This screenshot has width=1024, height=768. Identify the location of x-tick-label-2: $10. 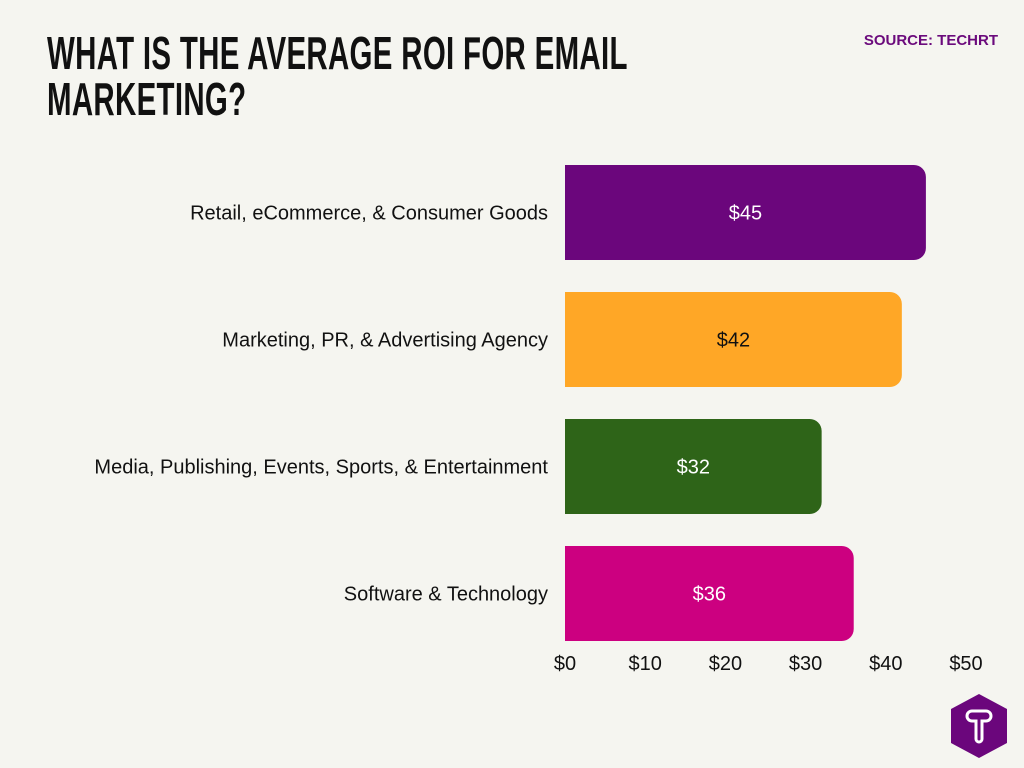
(645, 664).